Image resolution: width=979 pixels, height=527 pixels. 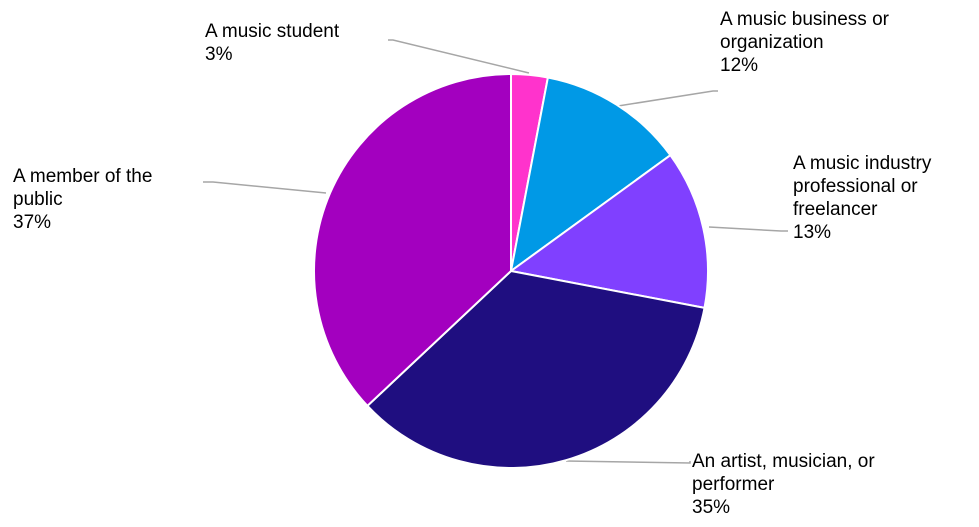 What do you see at coordinates (609, 231) in the screenshot?
I see `slice-industry-professional` at bounding box center [609, 231].